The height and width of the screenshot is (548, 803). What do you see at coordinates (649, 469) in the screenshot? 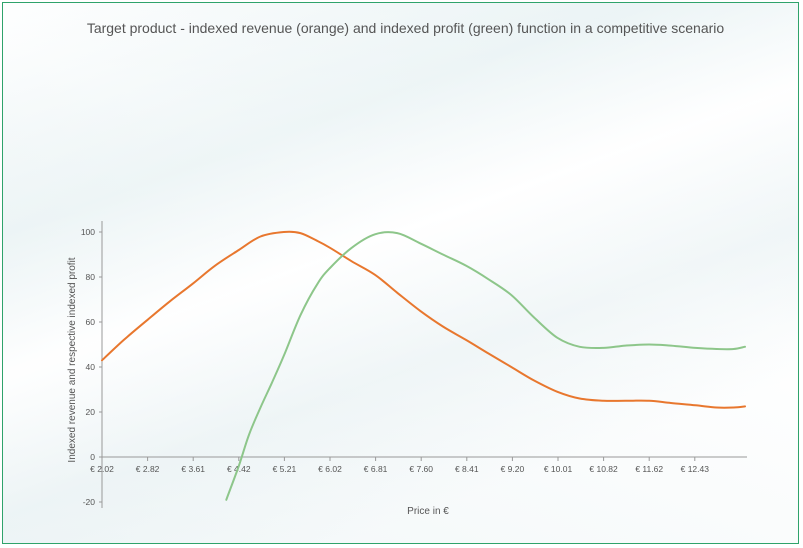
I see `x-tick-label: € 11.62` at bounding box center [649, 469].